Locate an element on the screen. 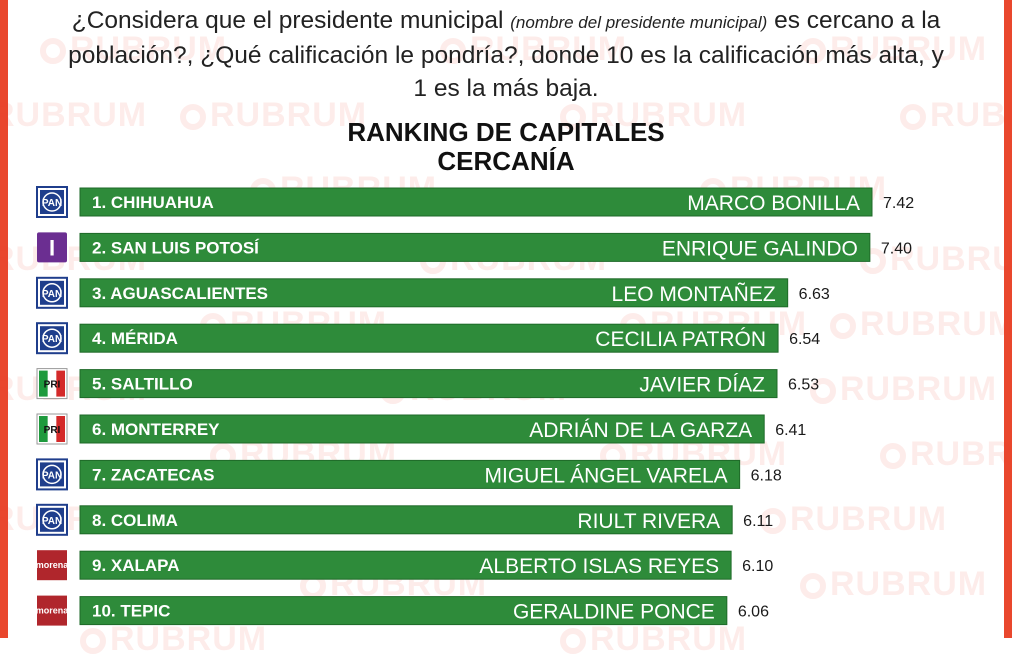 This screenshot has width=1012, height=659. bar-row: PAN 8. COLIMA RIULT RIVERA 6.11 is located at coordinates (404, 519).